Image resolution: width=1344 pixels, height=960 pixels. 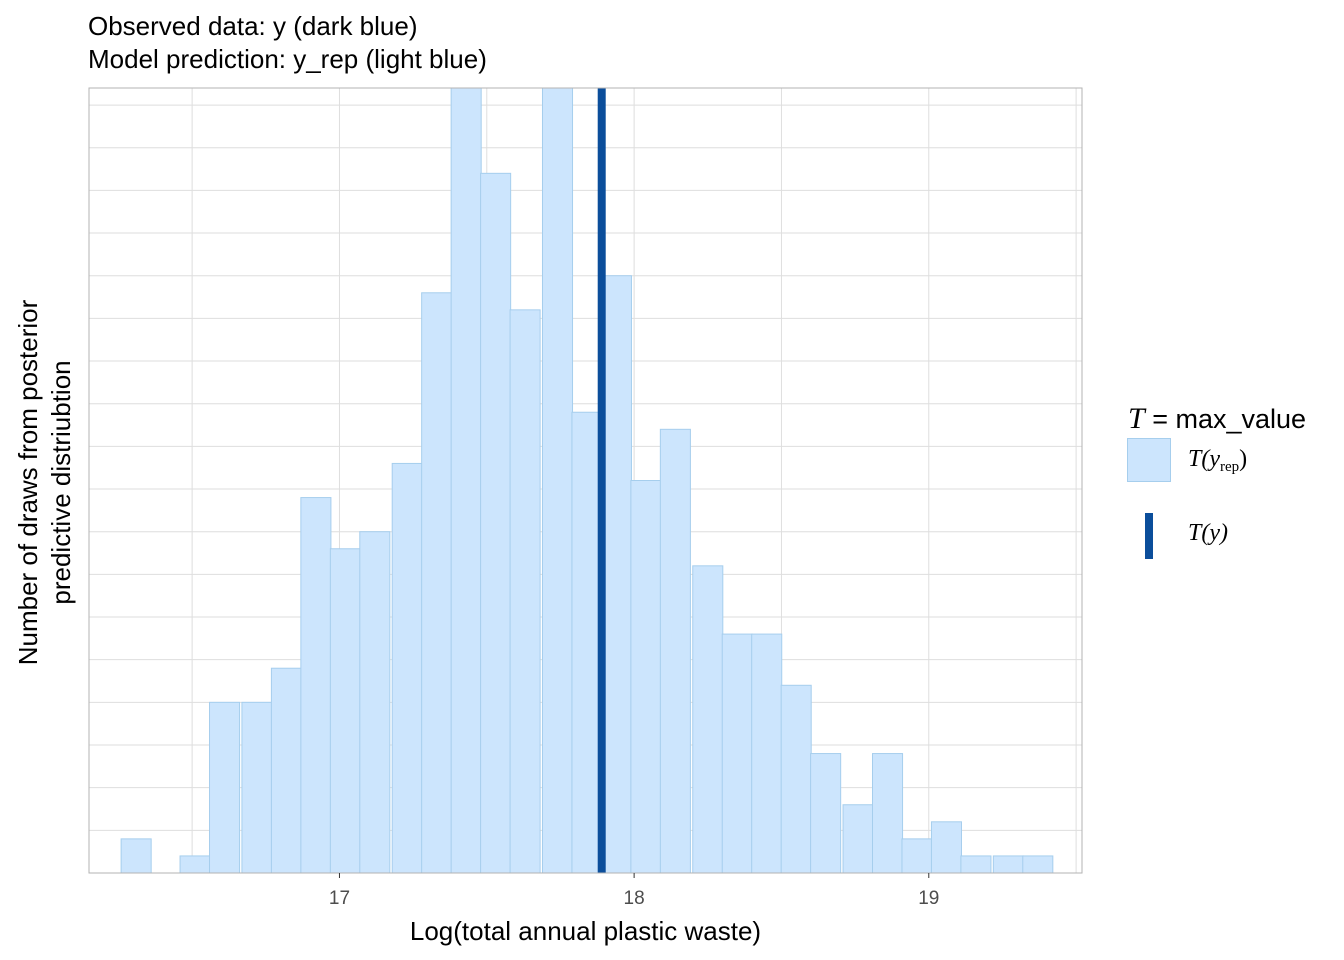 I want to click on x-tick-label: 17, so click(x=339, y=898).